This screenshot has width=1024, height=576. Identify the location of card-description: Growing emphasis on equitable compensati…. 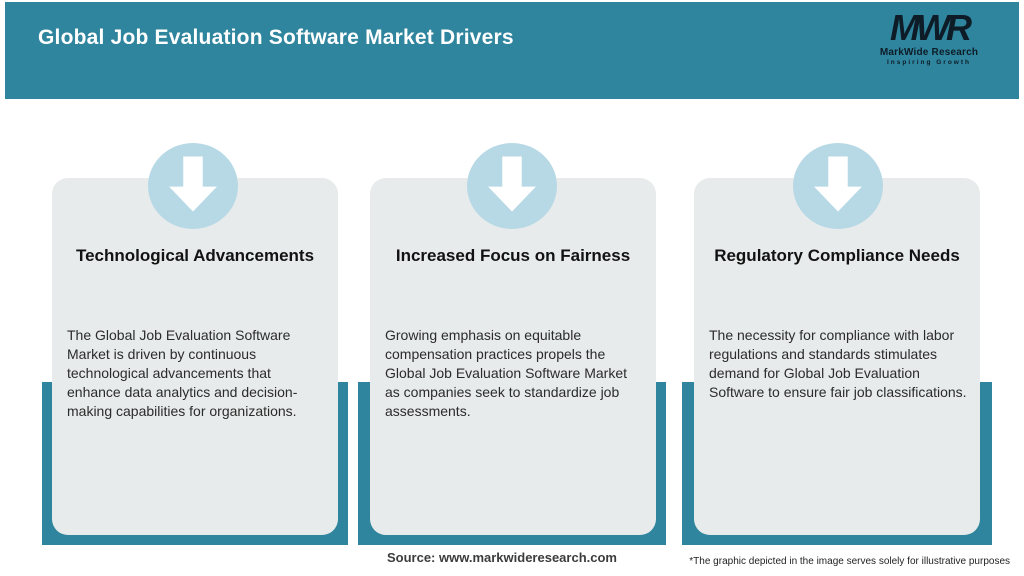
(506, 373).